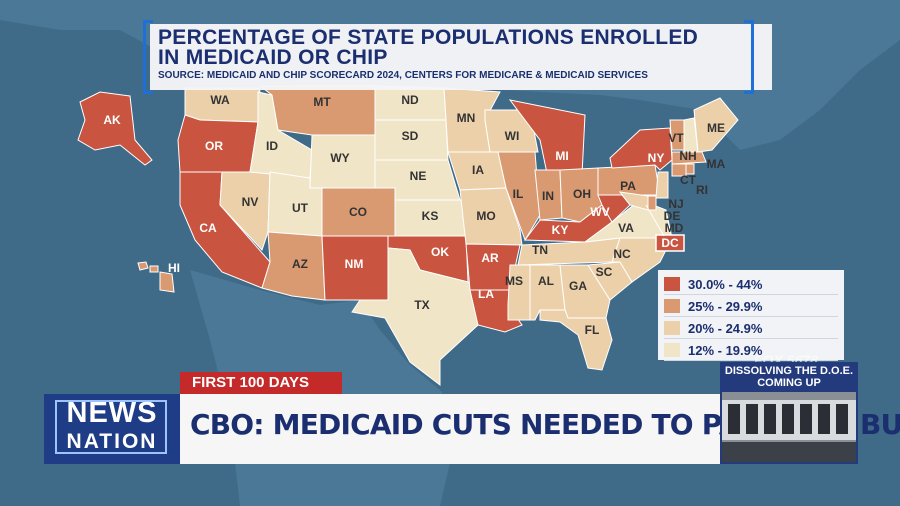 The height and width of the screenshot is (506, 900). What do you see at coordinates (272, 146) in the screenshot?
I see `state-label-id: ID` at bounding box center [272, 146].